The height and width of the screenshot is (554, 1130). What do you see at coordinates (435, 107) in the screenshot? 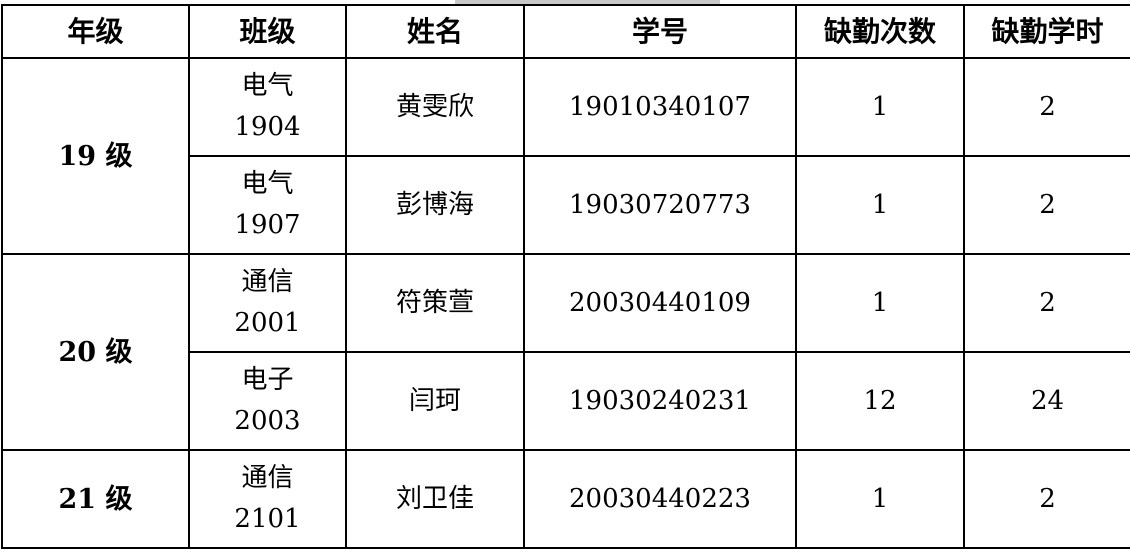
I see `name-cell: 黄雯欣` at bounding box center [435, 107].